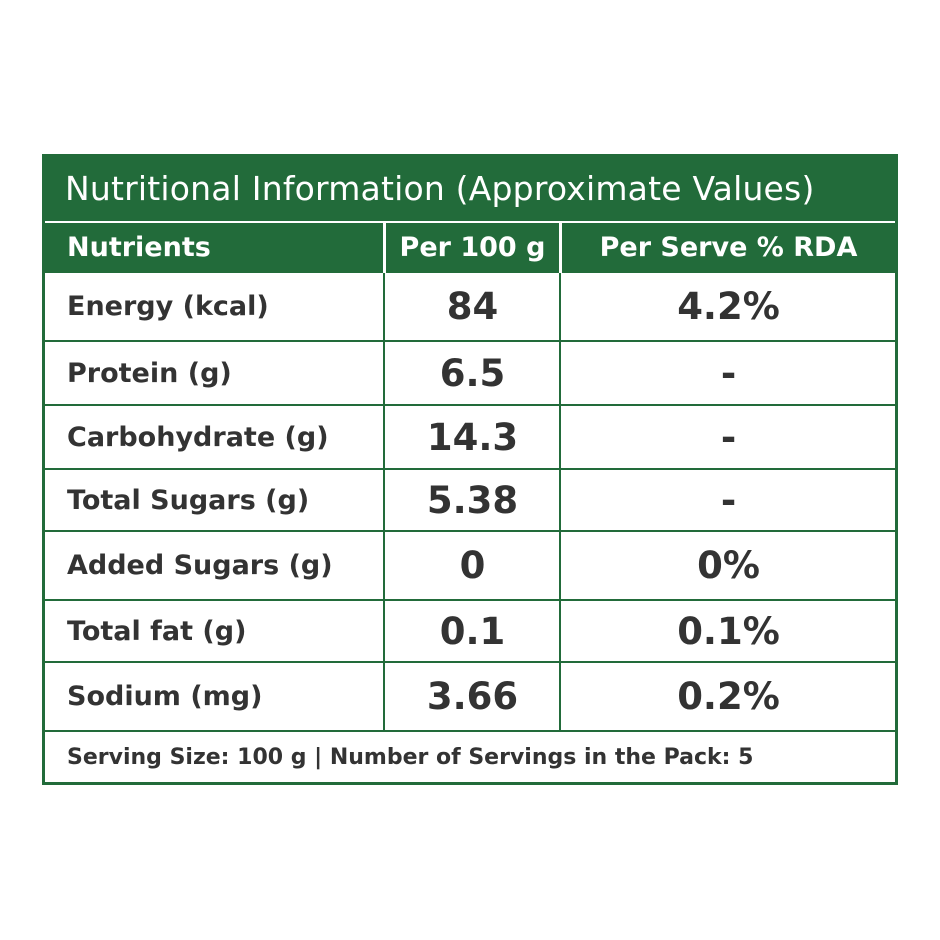 The image size is (940, 940). I want to click on nutrient-name: Total fat (g), so click(157, 631).